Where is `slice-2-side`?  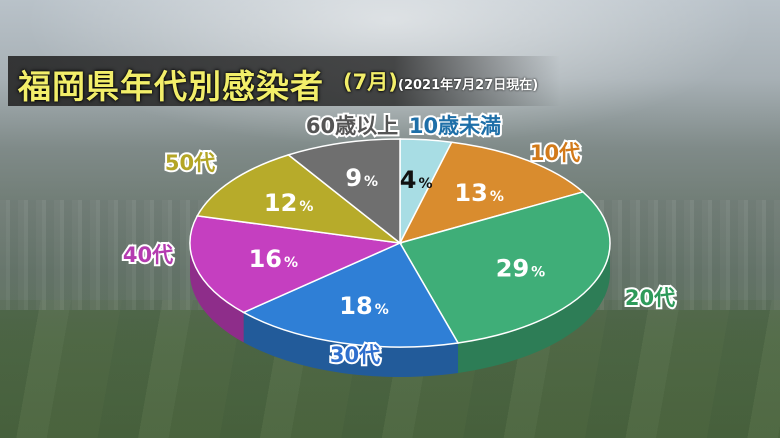 slice-2-side is located at coordinates (534, 308).